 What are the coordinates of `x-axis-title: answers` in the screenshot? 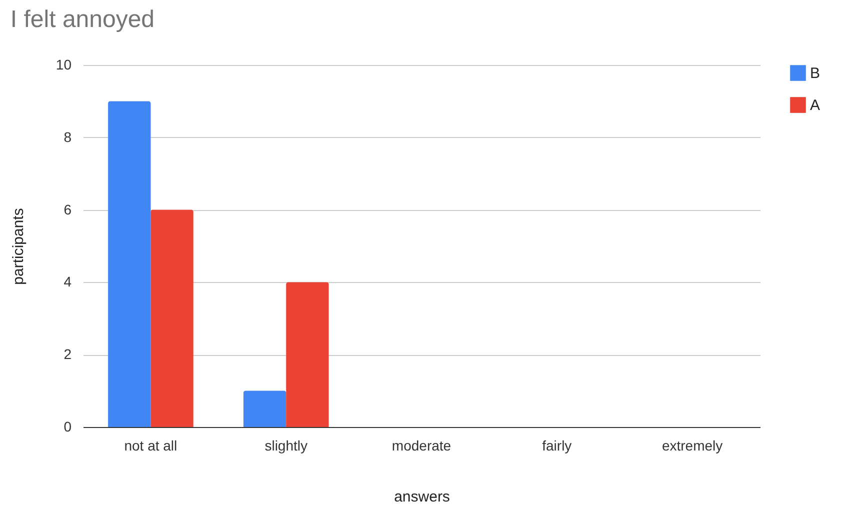 It's located at (422, 497).